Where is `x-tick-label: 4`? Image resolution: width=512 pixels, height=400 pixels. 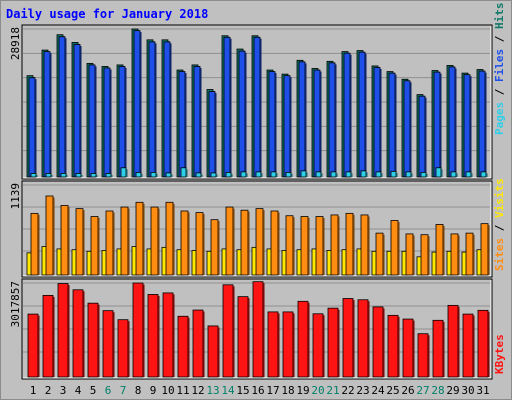
x-tick-label: 4 is located at coordinates (78, 390).